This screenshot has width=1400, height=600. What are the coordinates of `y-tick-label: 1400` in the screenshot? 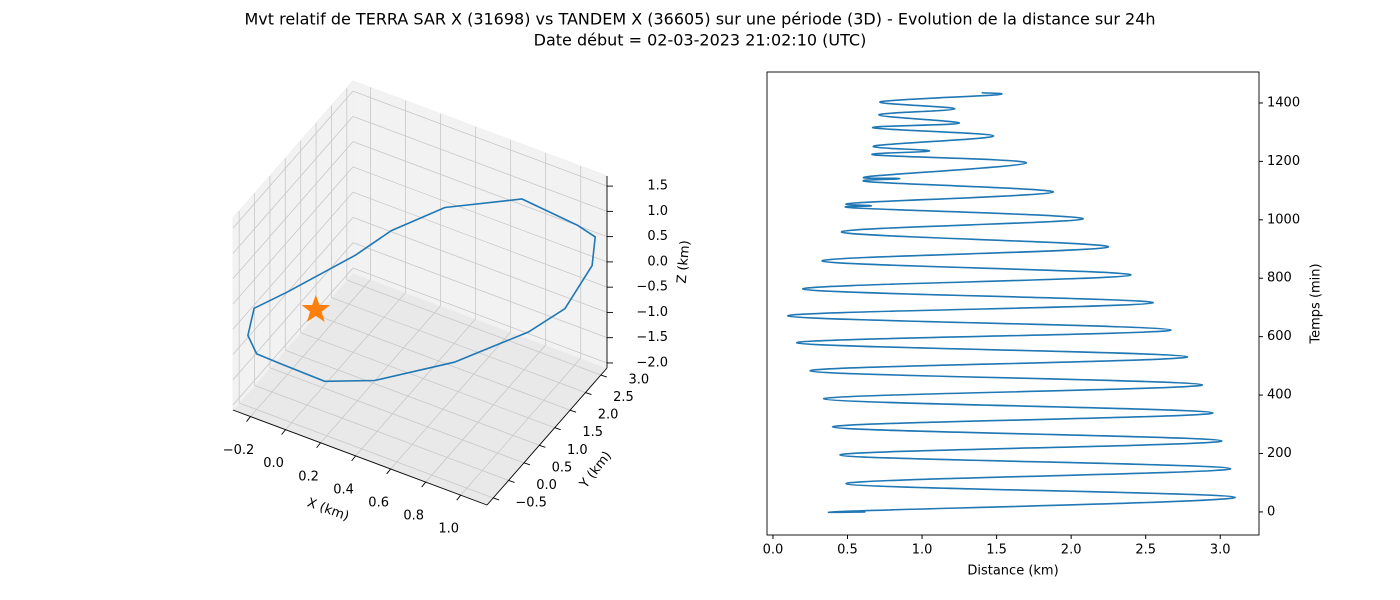 It's located at (1283, 102).